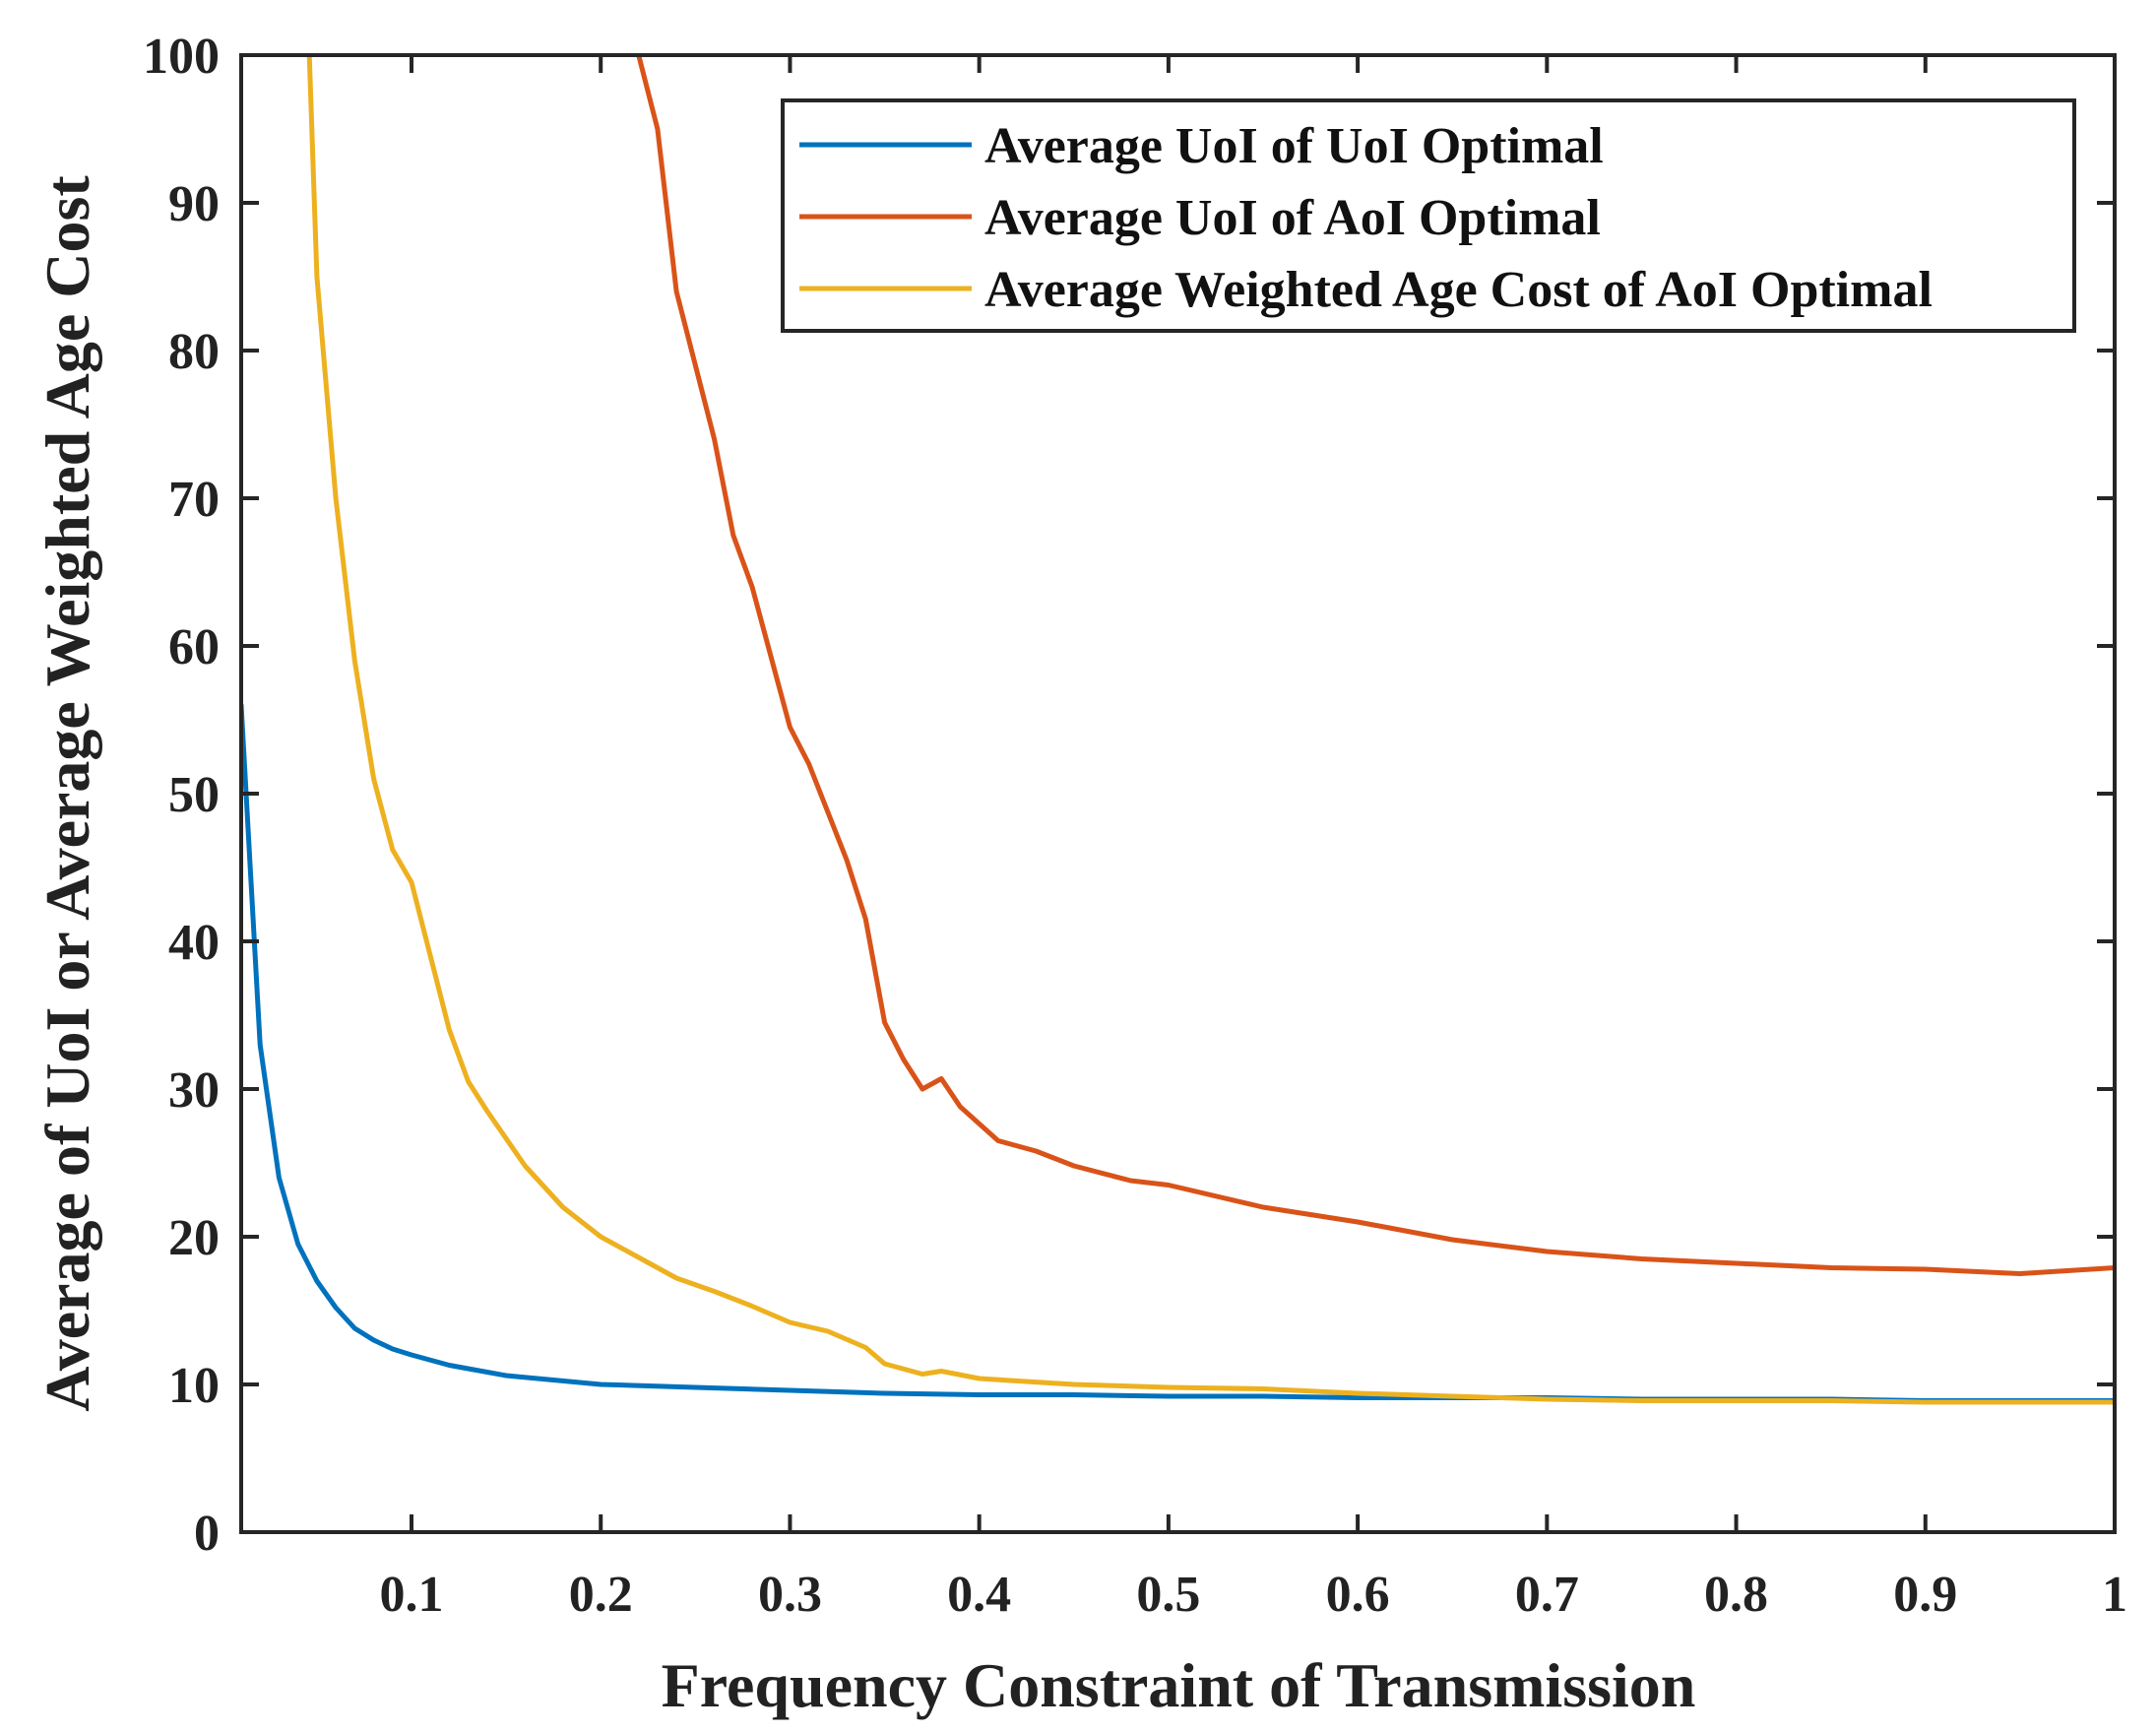 This screenshot has height=1734, width=2156. I want to click on y-tick-label: 90, so click(194, 204).